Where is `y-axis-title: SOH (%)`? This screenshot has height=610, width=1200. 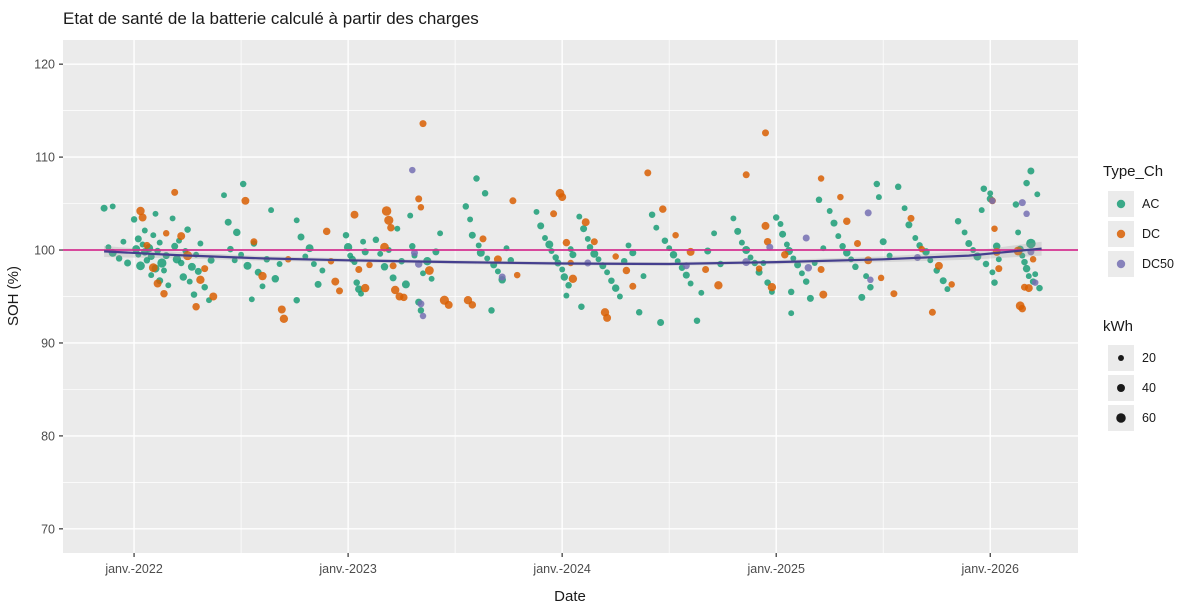 y-axis-title: SOH (%) is located at coordinates (13, 296).